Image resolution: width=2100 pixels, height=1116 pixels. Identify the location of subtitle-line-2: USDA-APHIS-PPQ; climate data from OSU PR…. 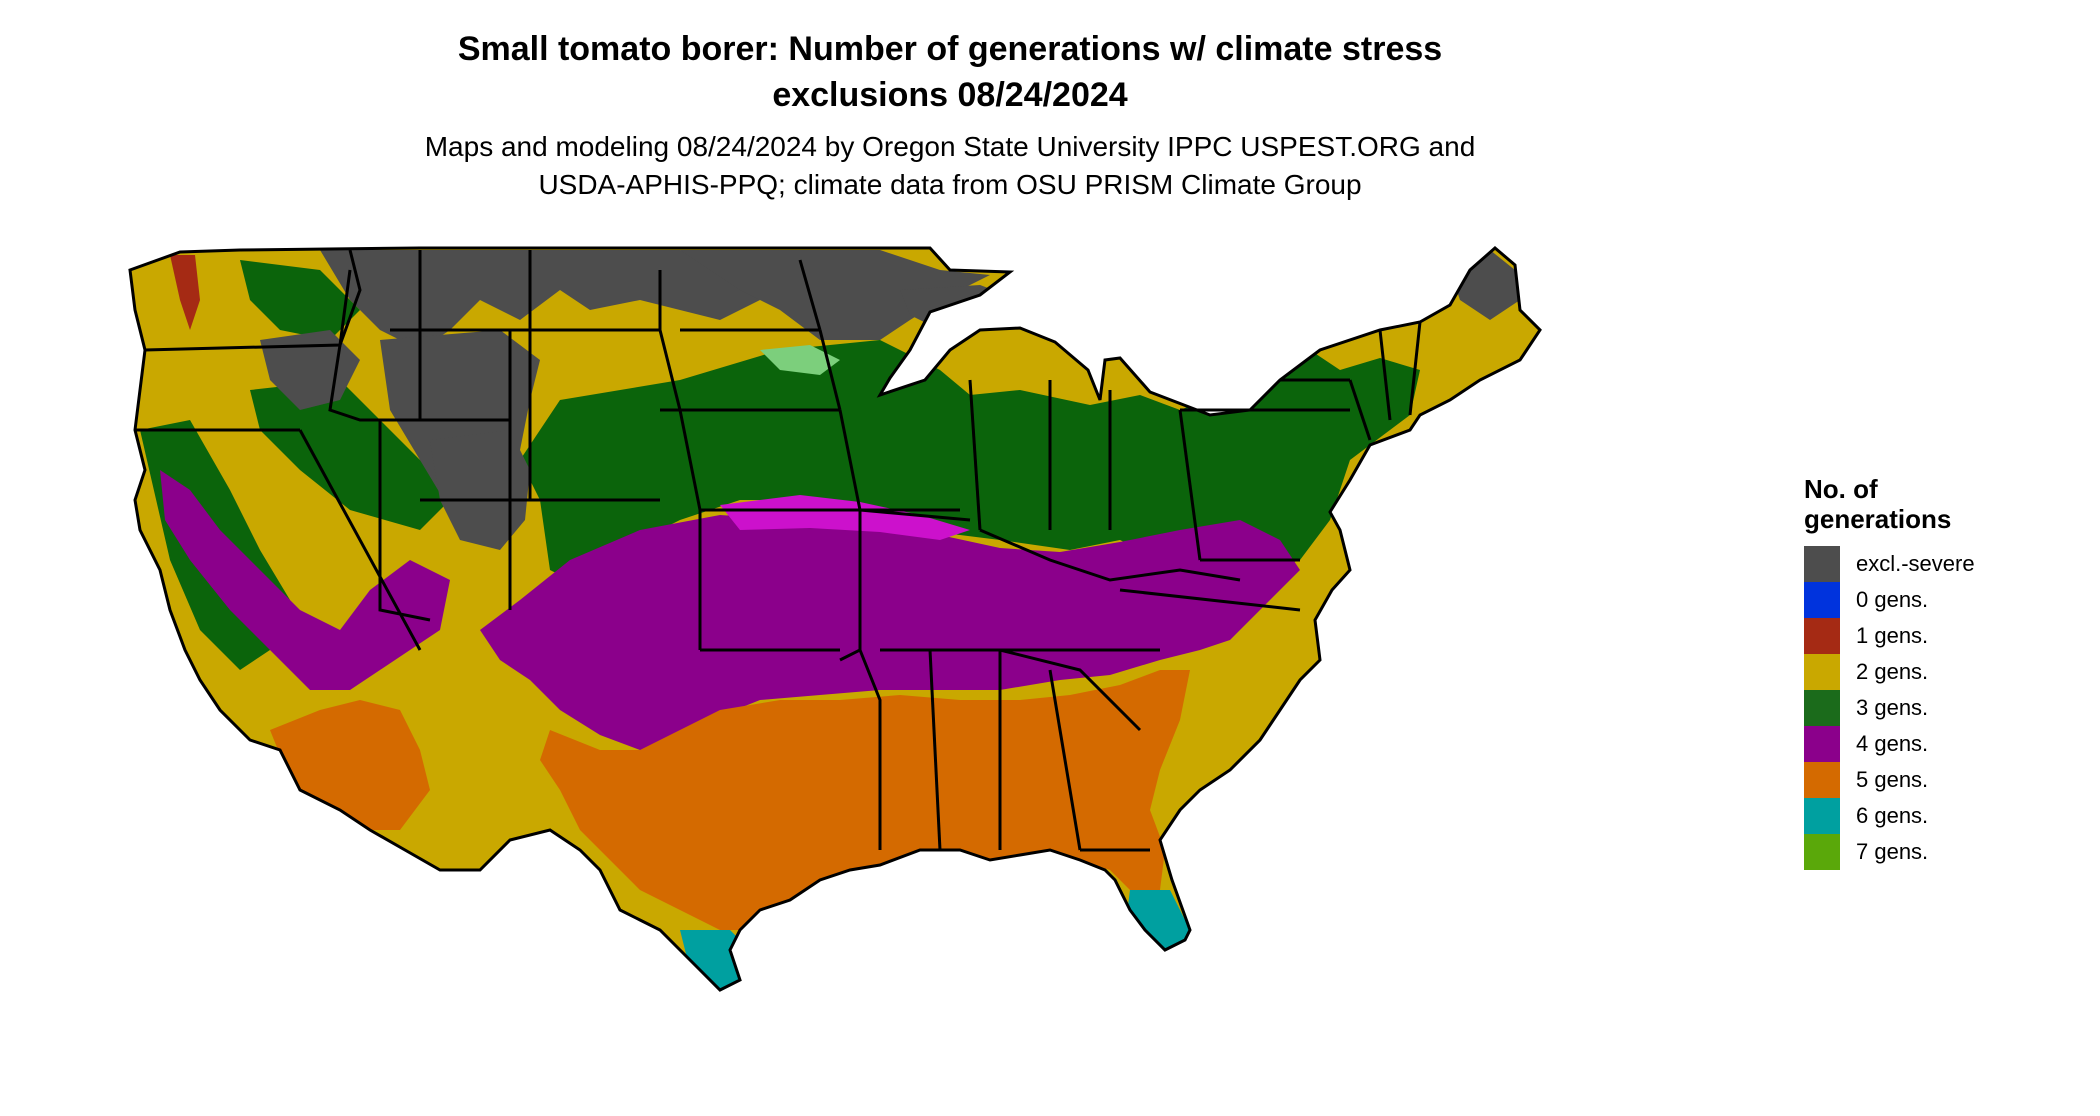
(950, 184).